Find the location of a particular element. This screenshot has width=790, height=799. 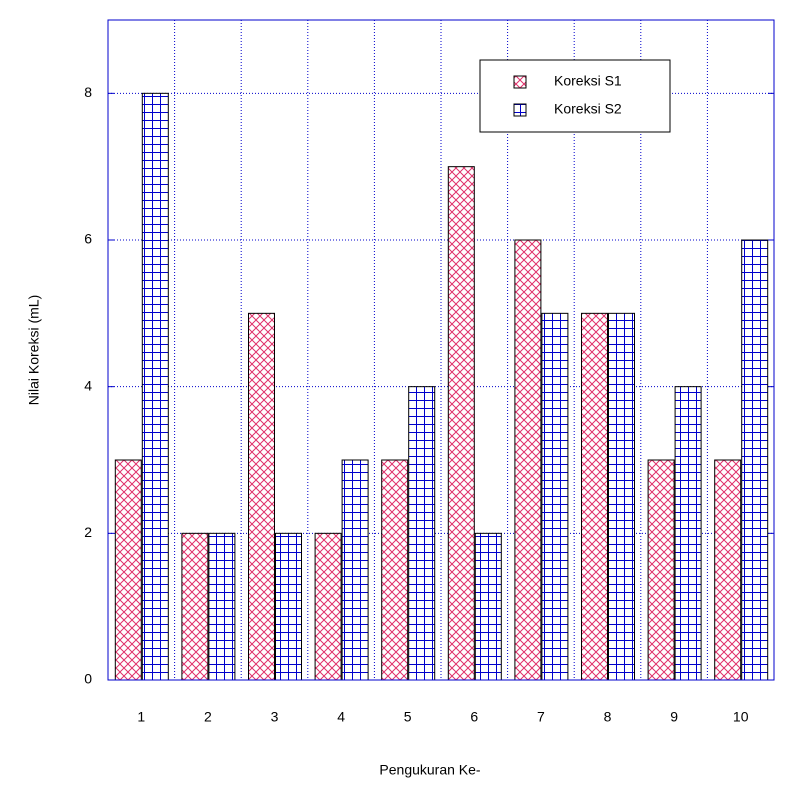

x-tick-label: 4 is located at coordinates (341, 717).